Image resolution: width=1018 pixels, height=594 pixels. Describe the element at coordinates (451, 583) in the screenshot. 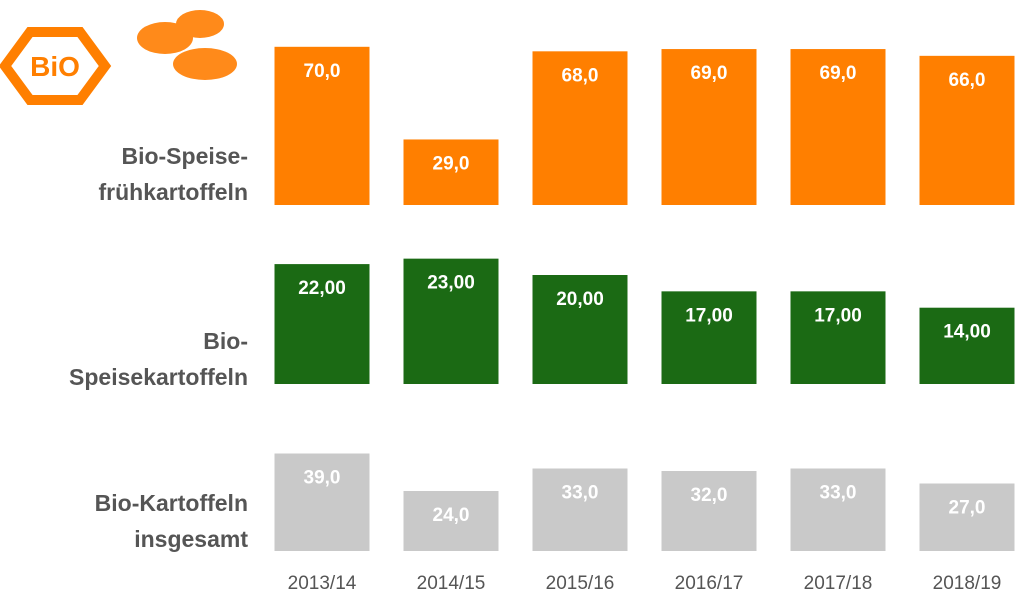

I see `x-tick-label: 2014/15` at that location.